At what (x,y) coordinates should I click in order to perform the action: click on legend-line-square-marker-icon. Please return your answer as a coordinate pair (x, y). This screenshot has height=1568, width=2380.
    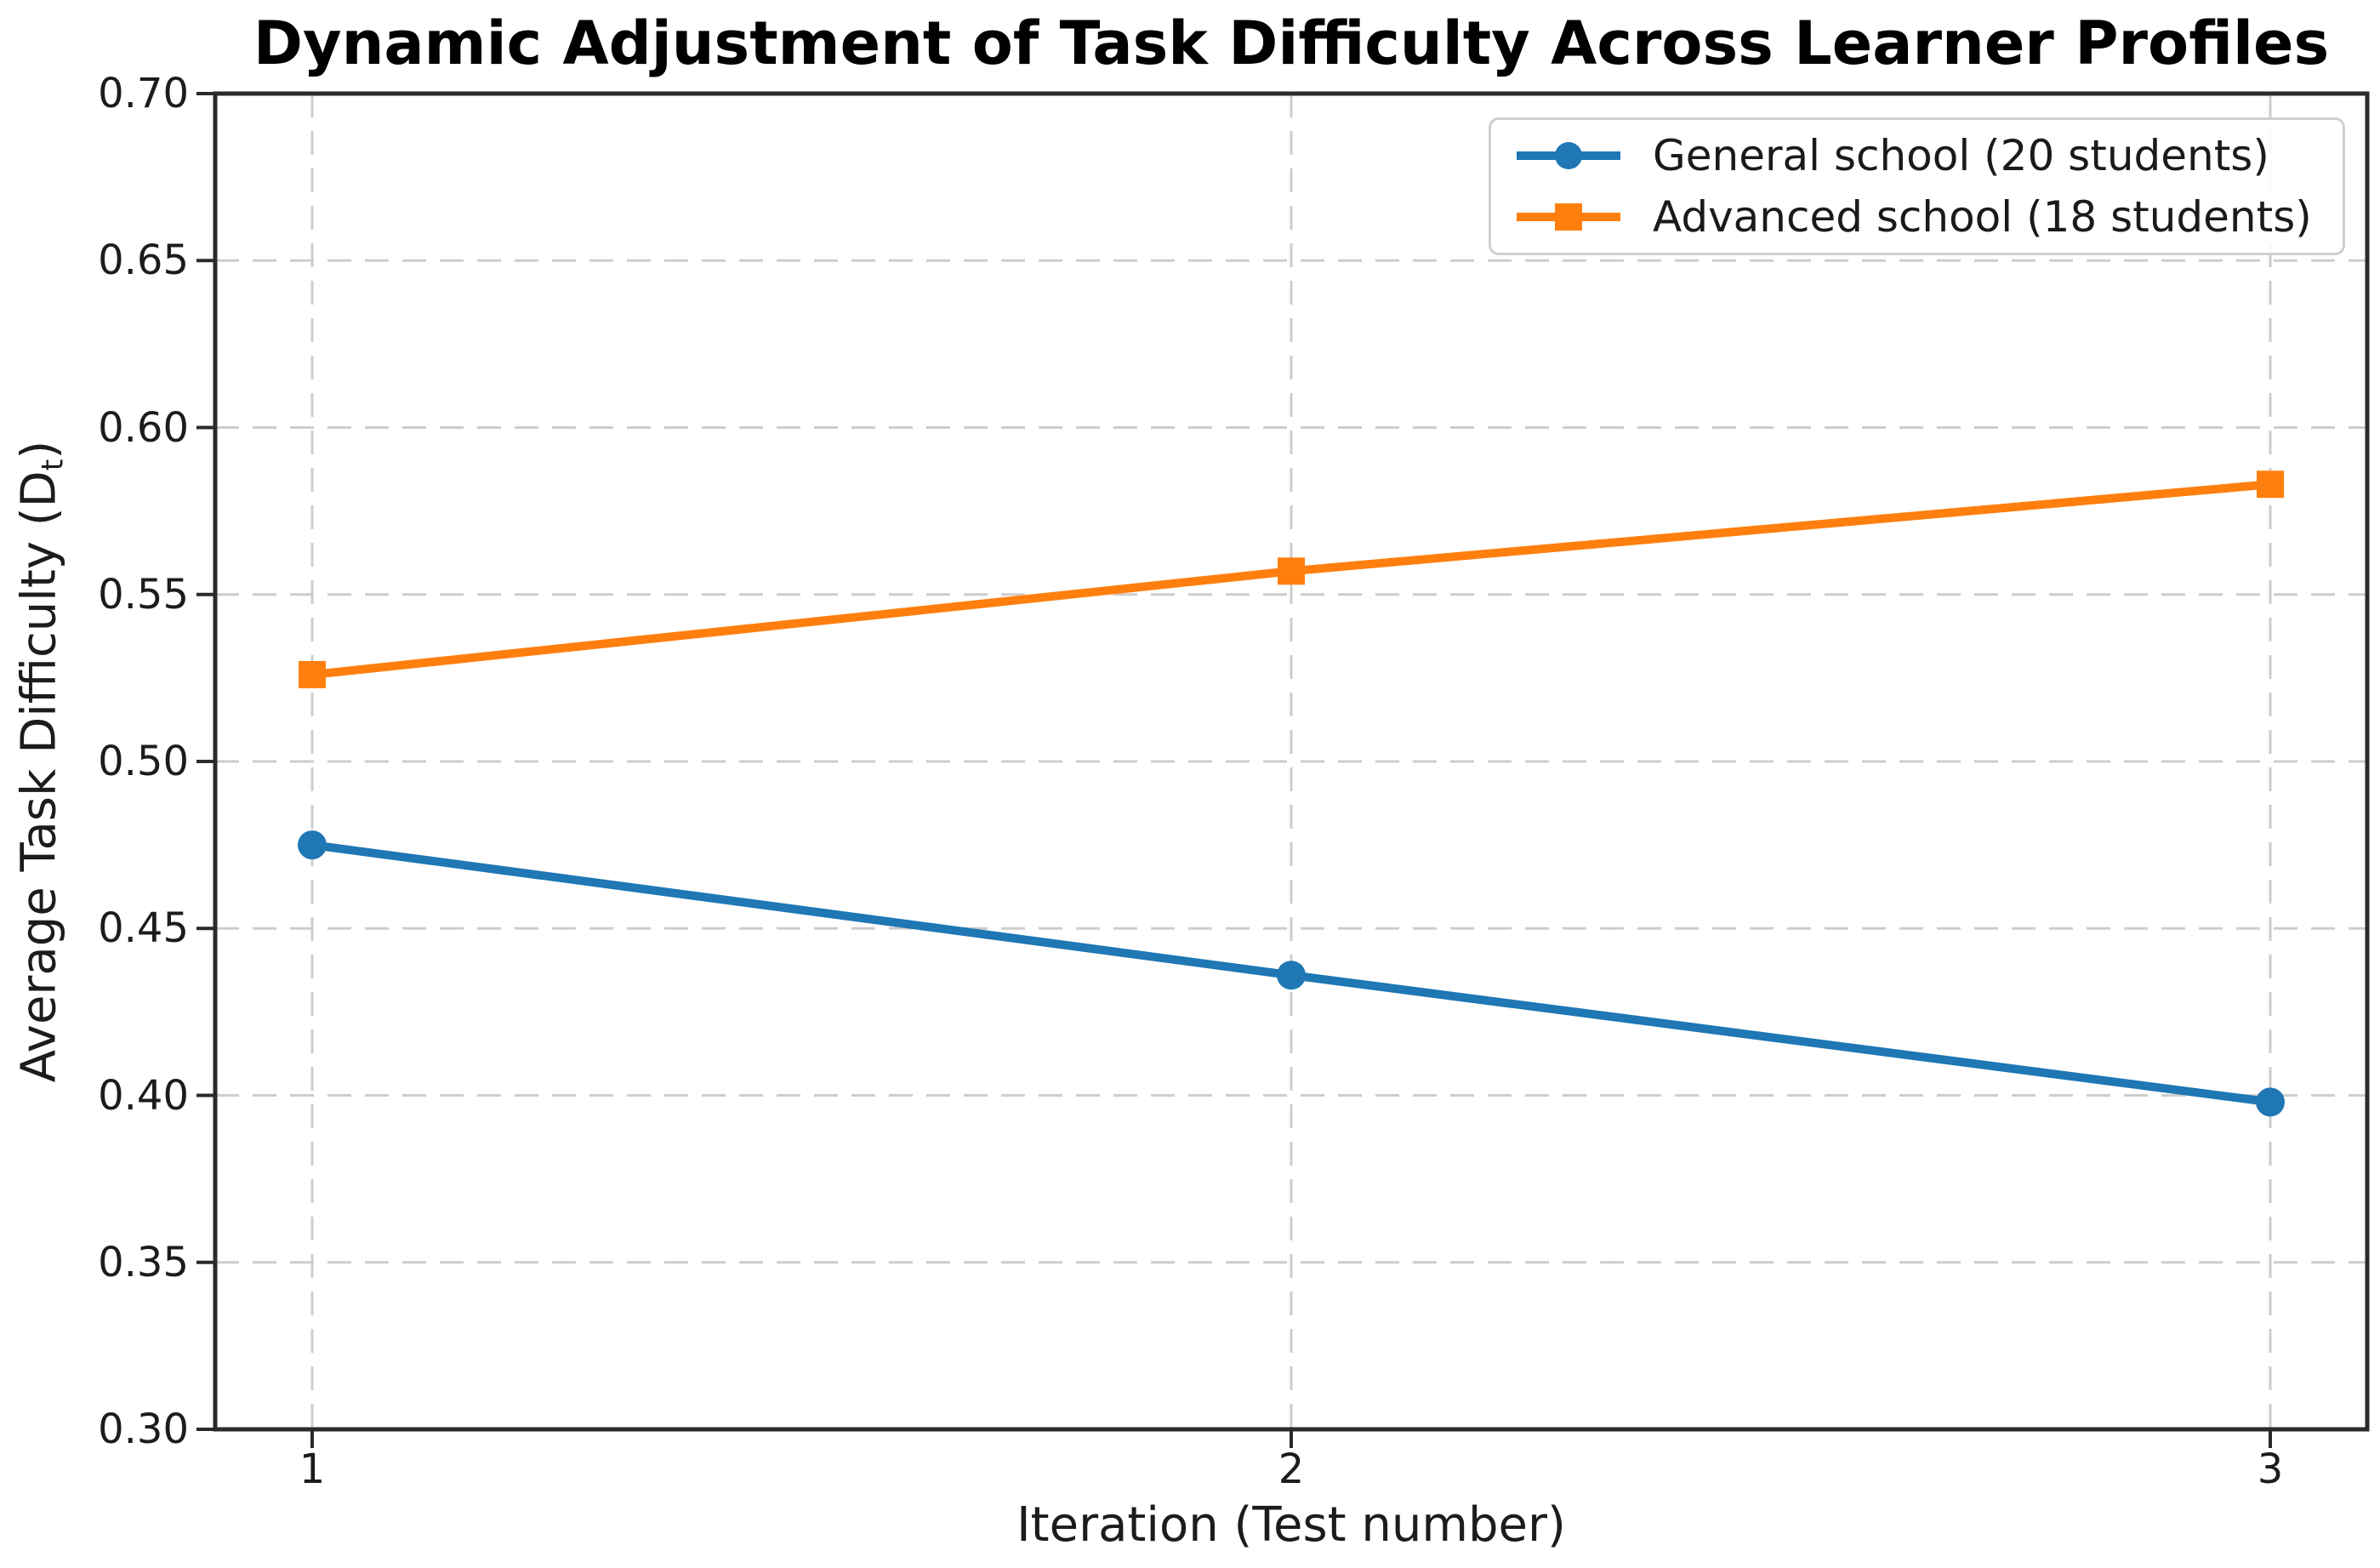
    Looking at the image, I should click on (1568, 217).